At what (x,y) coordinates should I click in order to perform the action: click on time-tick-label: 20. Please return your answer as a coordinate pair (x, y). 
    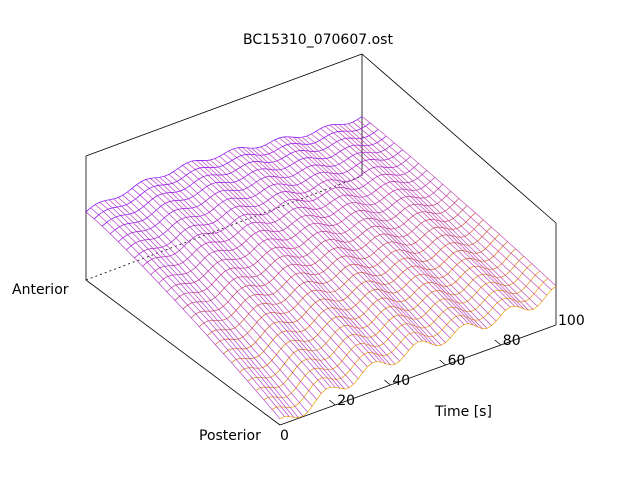
    Looking at the image, I should click on (346, 401).